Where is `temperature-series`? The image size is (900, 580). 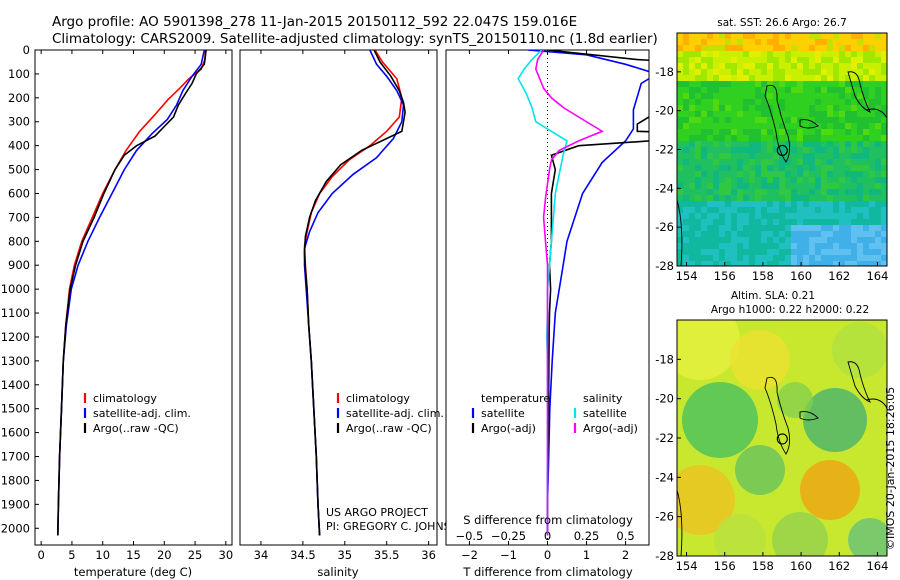
temperature-series is located at coordinates (132, 293).